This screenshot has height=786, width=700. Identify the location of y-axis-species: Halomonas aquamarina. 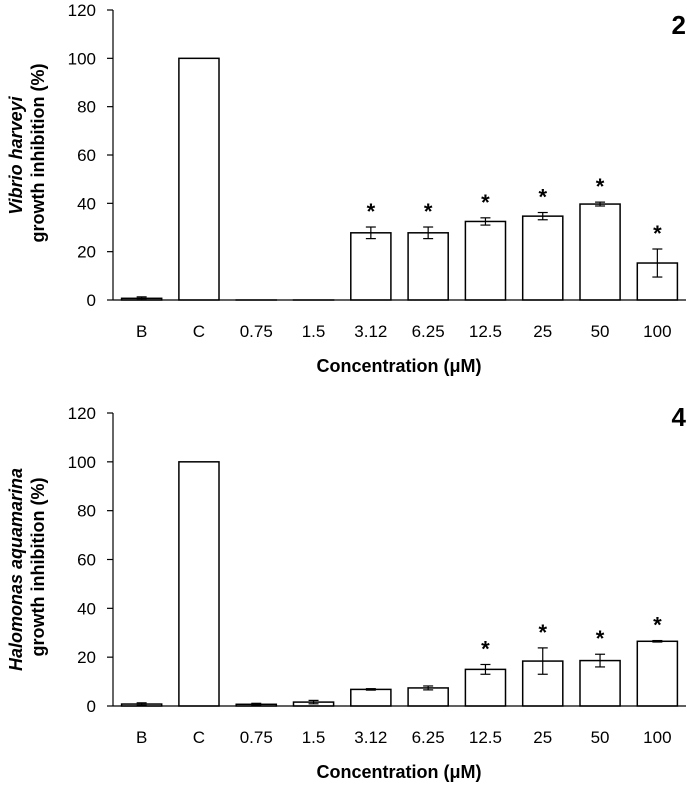
(16, 569).